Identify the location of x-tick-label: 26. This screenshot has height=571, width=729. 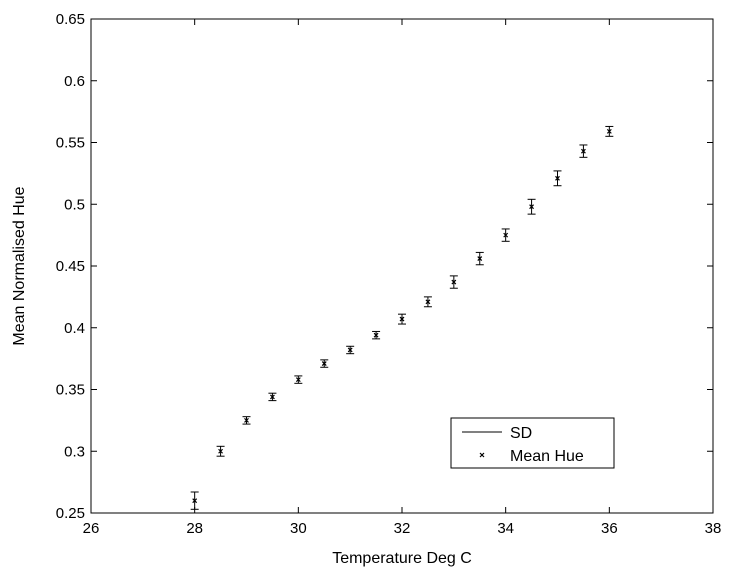
(91, 528).